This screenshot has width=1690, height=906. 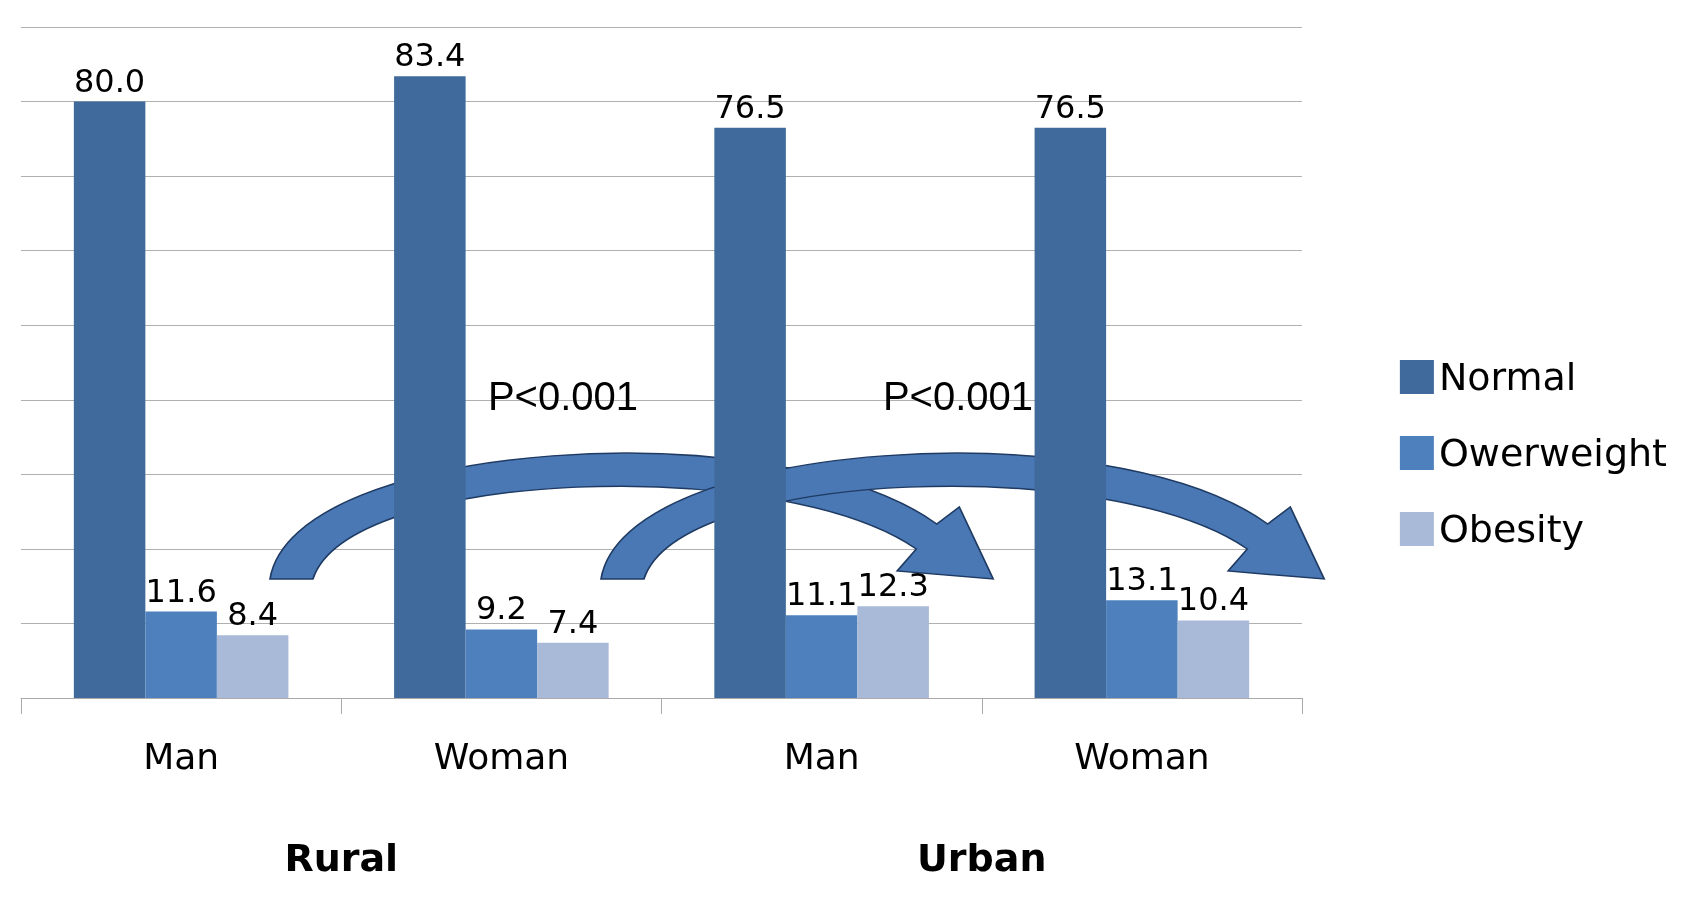 I want to click on data-label: 11.6, so click(x=181, y=590).